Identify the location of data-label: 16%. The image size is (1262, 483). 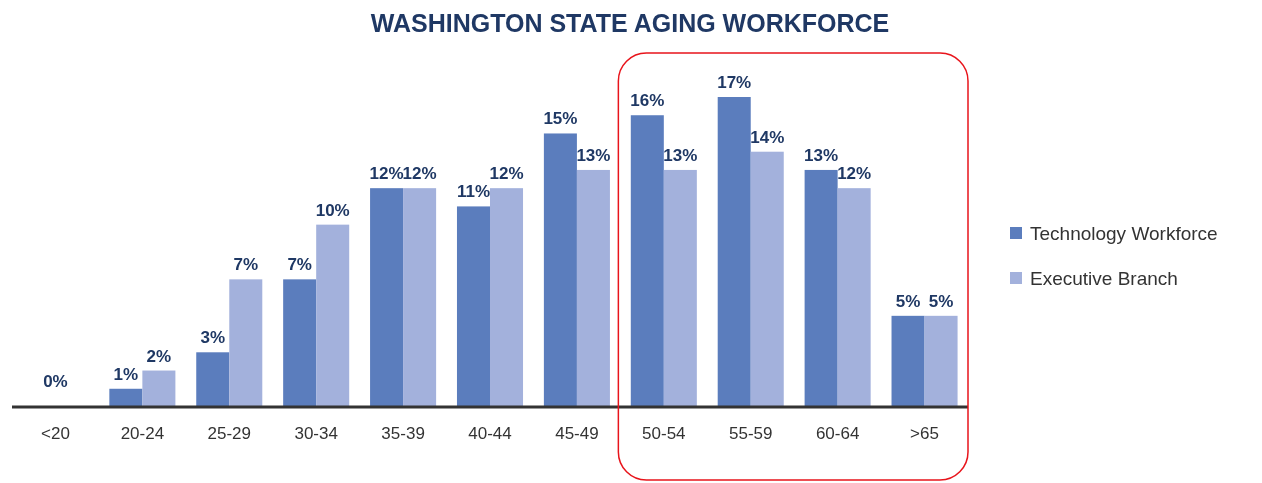
(647, 101).